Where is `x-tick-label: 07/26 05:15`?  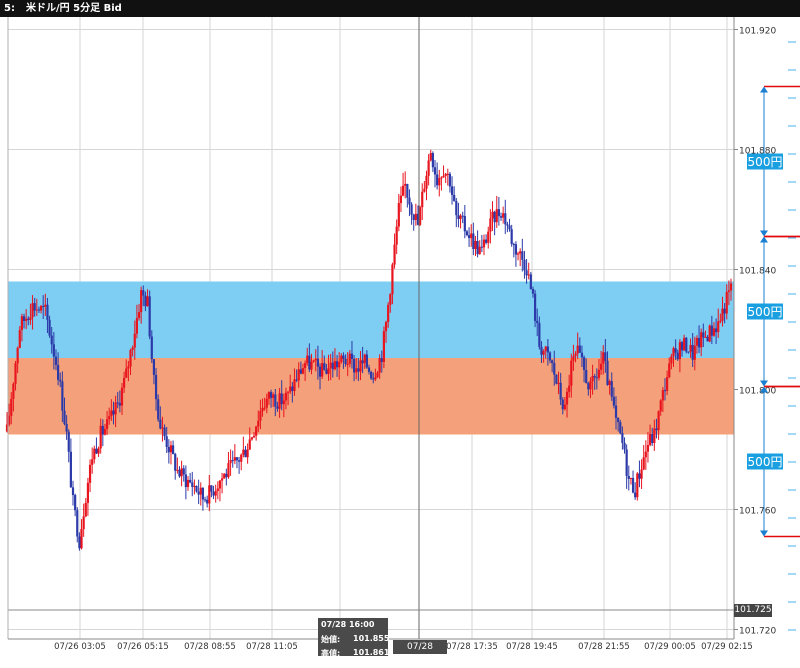 x-tick-label: 07/26 05:15 is located at coordinates (143, 647).